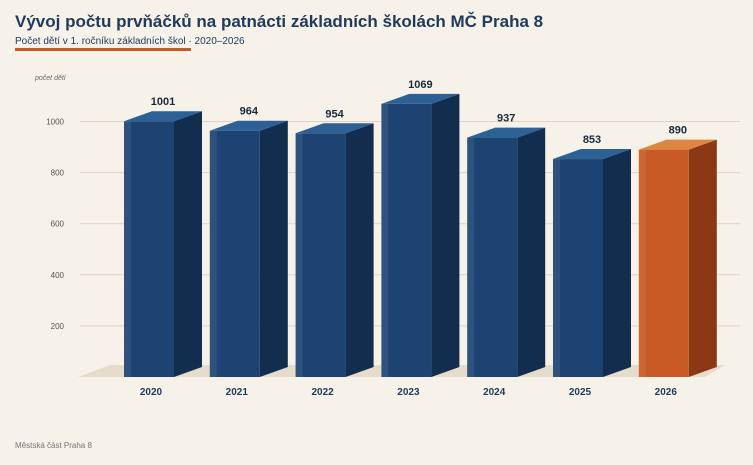  I want to click on bar-2021, so click(248, 248).